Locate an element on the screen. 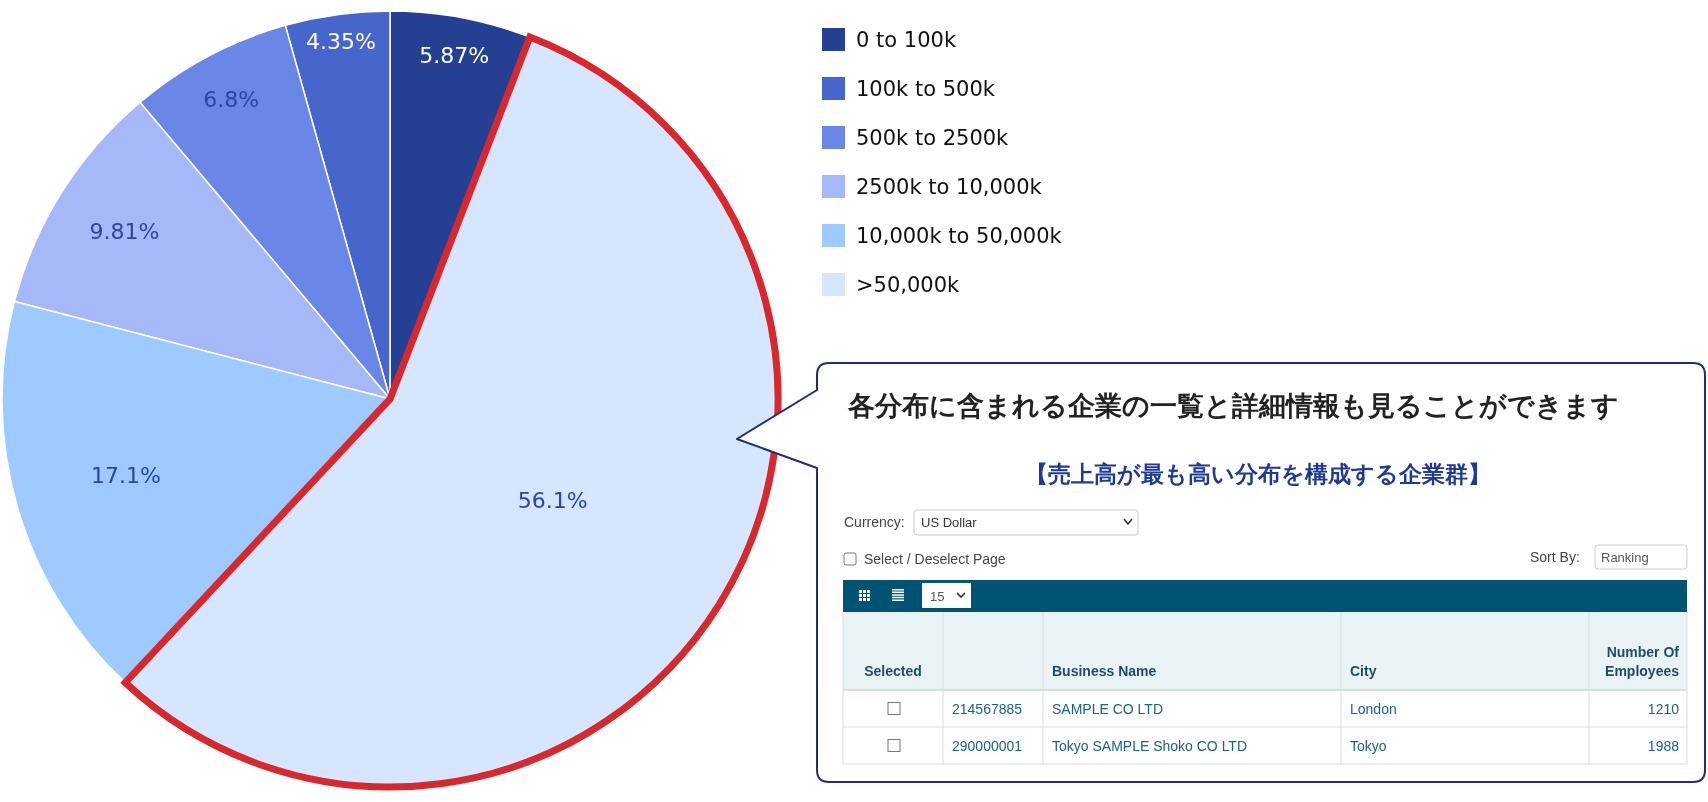 The width and height of the screenshot is (1708, 802). legend-label: 10,000k to 50,000k is located at coordinates (959, 236).